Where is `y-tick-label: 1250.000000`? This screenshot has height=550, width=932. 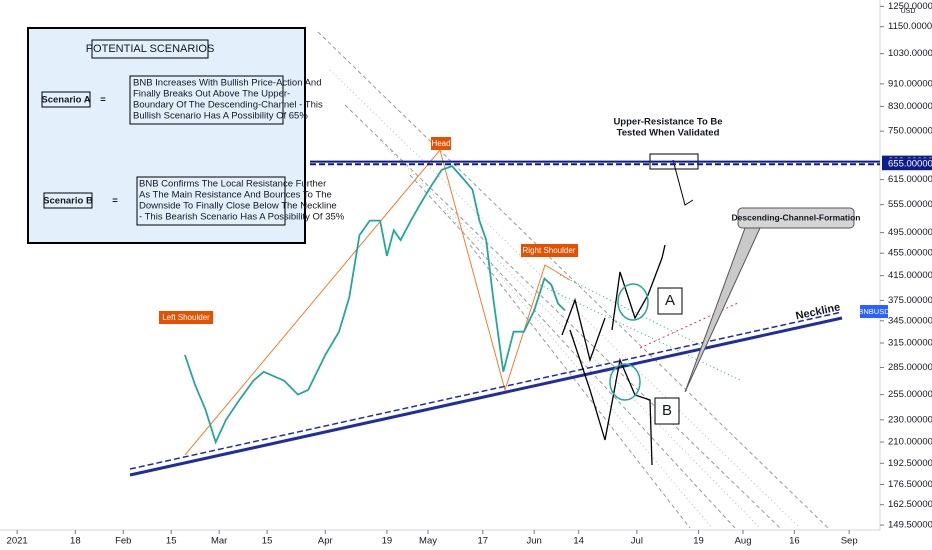 y-tick-label: 1250.000000 is located at coordinates (910, 6).